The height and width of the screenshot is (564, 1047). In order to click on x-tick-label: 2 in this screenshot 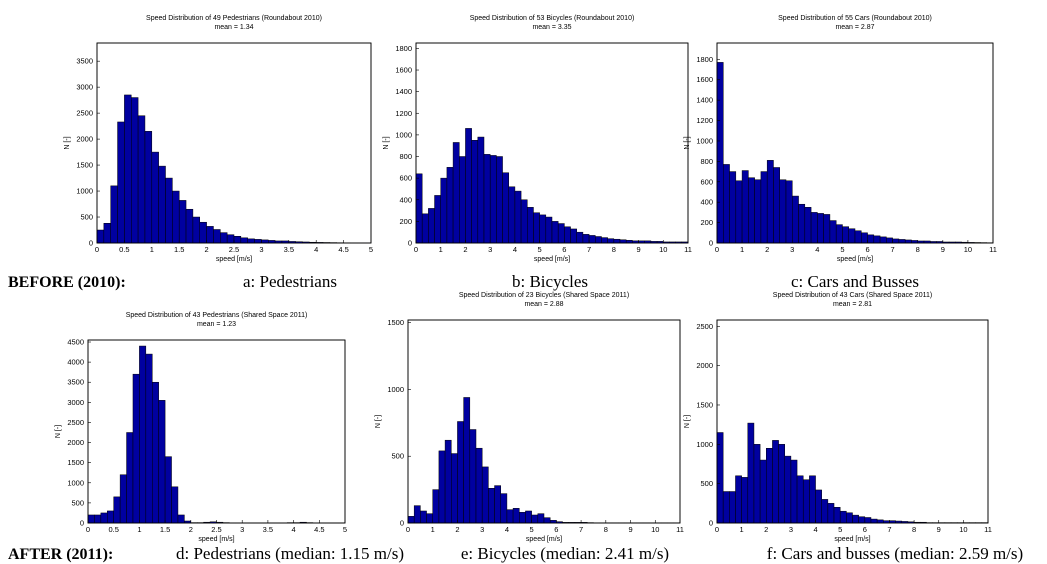, I will do `click(191, 529)`.